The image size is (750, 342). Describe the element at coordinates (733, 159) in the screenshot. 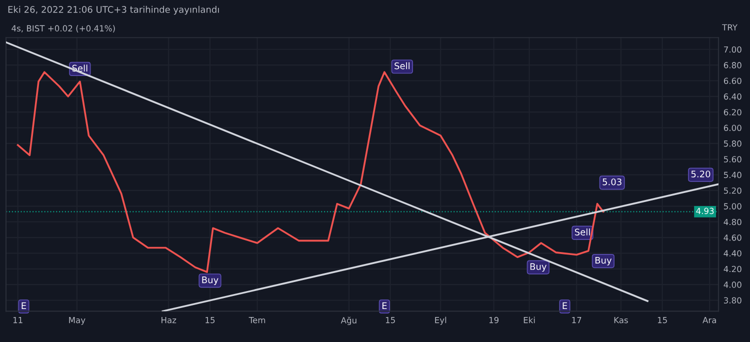

I see `y-tick-label: 5.60` at that location.